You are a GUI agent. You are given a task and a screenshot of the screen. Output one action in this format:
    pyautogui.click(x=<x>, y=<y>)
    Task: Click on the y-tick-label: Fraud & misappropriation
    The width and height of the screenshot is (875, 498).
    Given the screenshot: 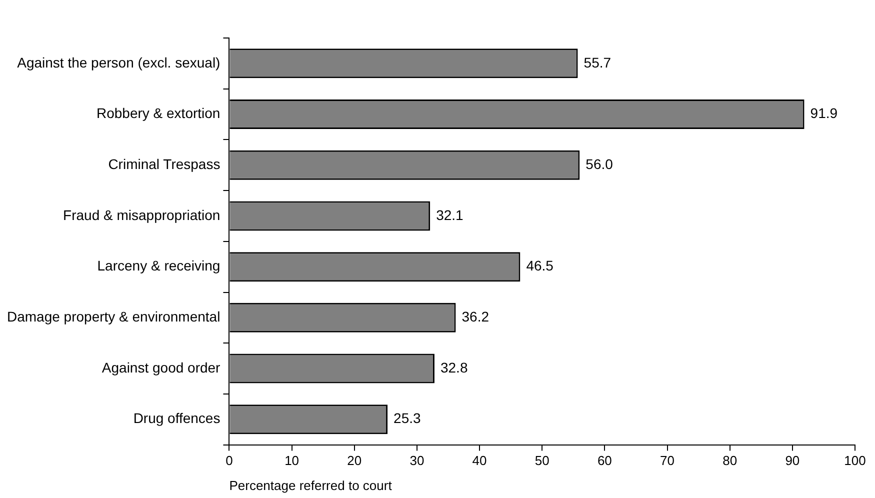 What is the action you would take?
    pyautogui.click(x=141, y=214)
    